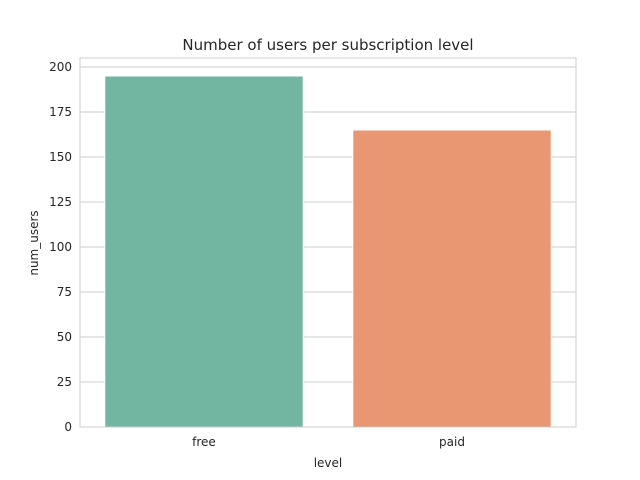  What do you see at coordinates (60, 202) in the screenshot?
I see `y-tick-label: 125` at bounding box center [60, 202].